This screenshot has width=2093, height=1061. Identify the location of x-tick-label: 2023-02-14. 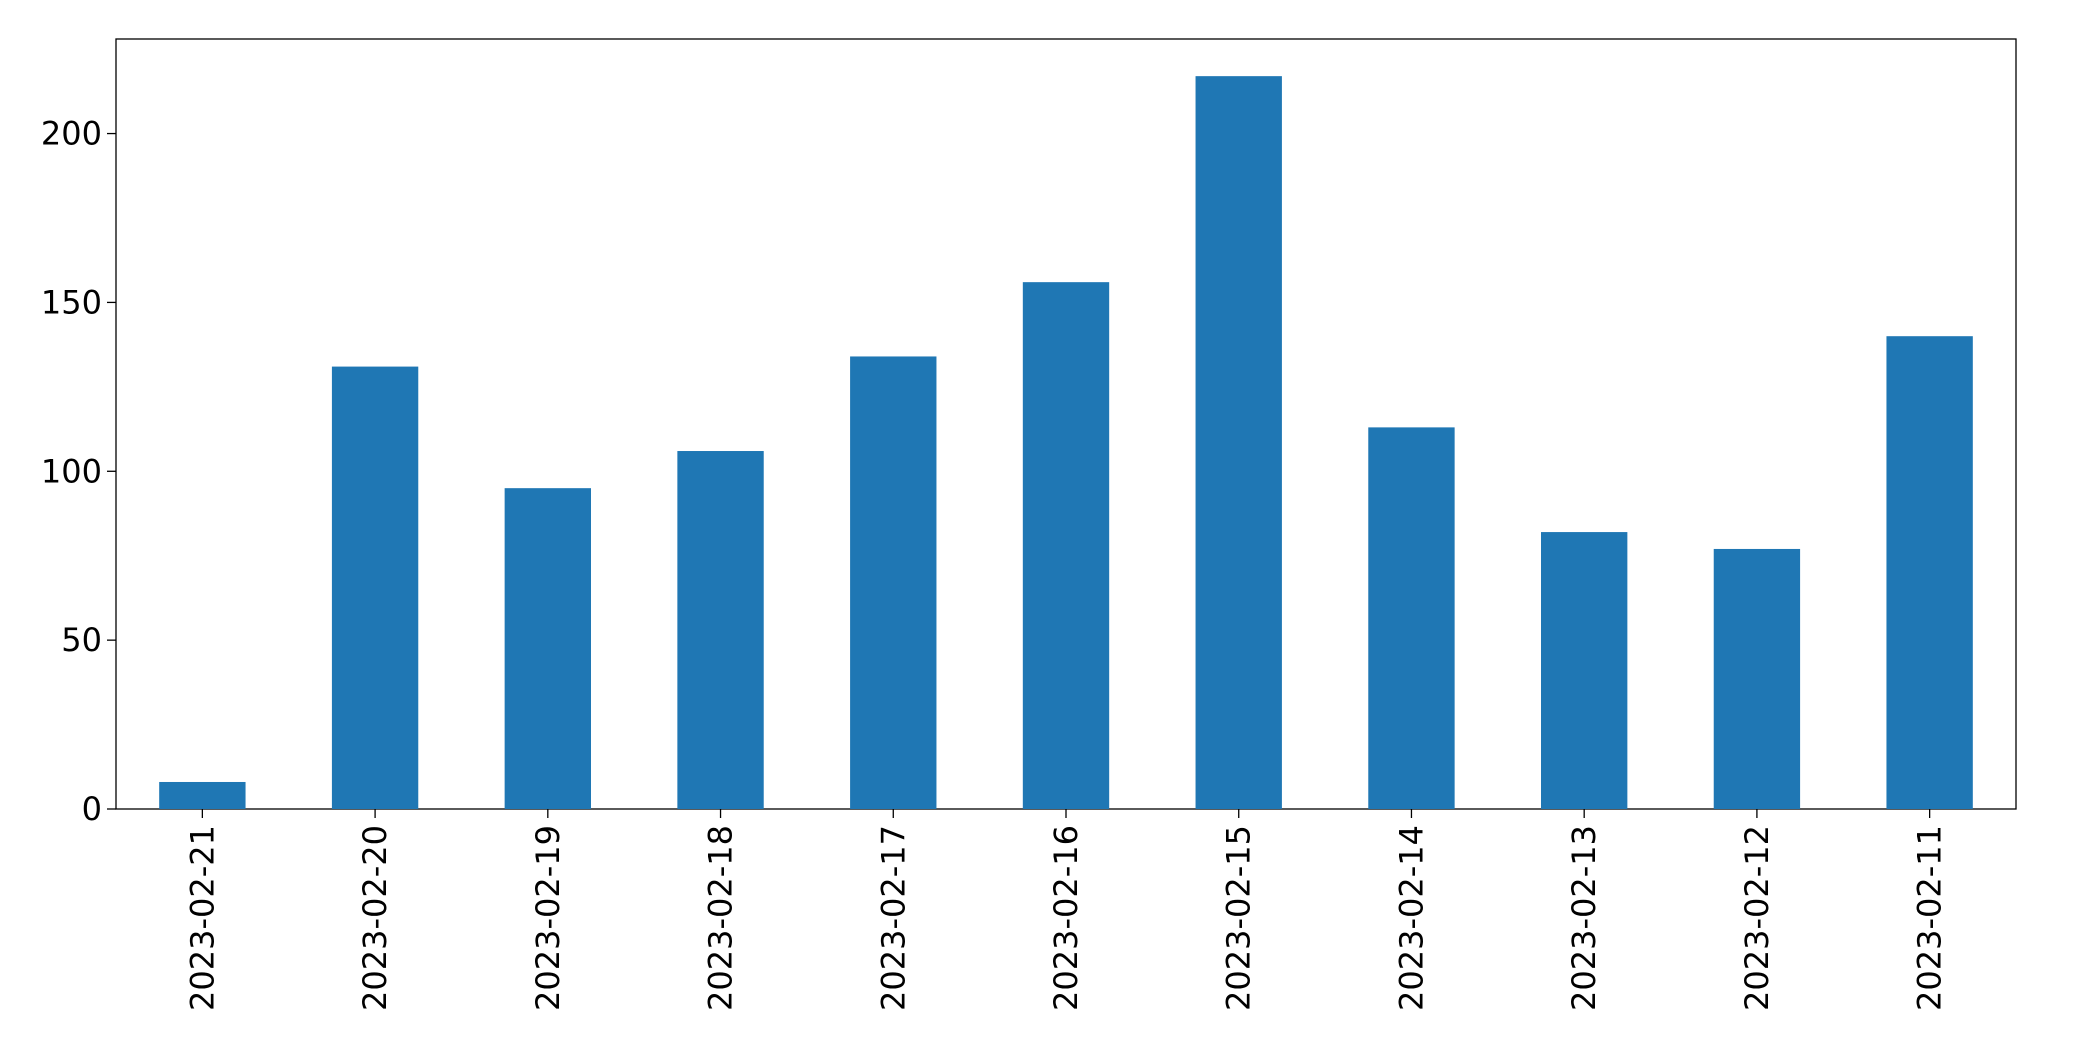
(1411, 918).